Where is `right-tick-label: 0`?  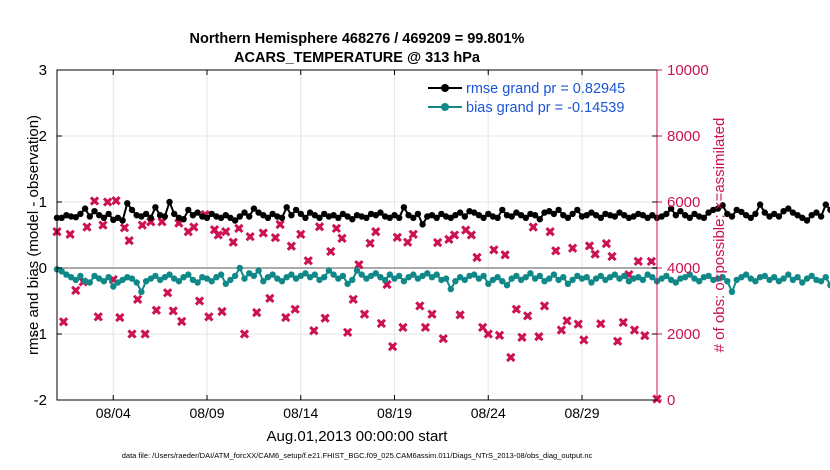 right-tick-label: 0 is located at coordinates (671, 400).